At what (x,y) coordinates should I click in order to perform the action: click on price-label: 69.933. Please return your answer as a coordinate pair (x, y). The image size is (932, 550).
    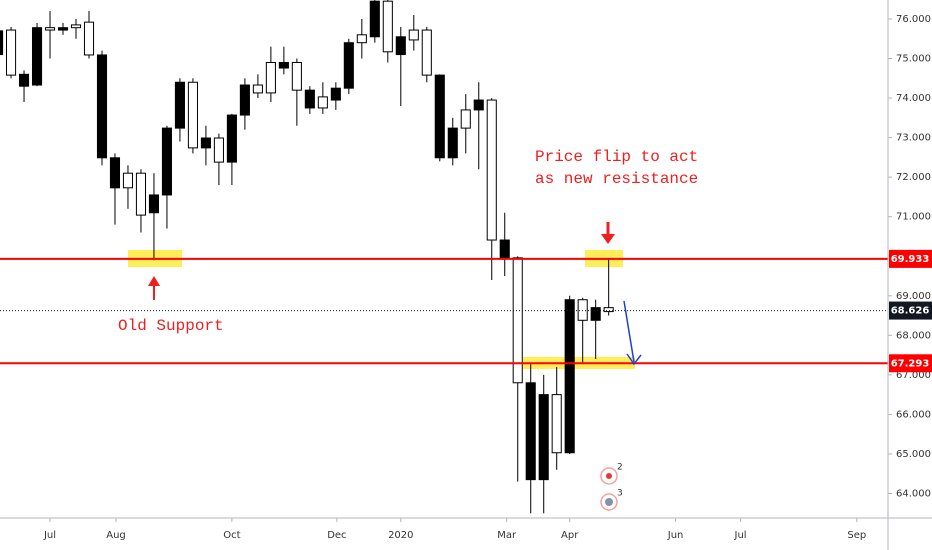
    Looking at the image, I should click on (910, 259).